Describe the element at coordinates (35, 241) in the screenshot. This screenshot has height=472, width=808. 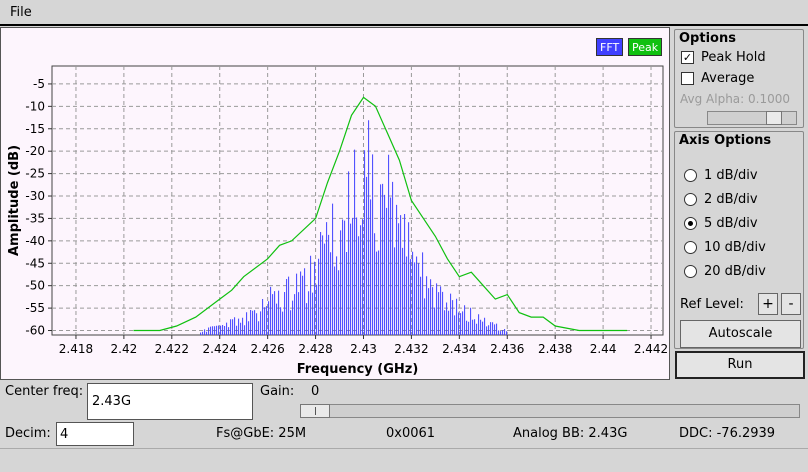
I see `y-tick-label: -40` at that location.